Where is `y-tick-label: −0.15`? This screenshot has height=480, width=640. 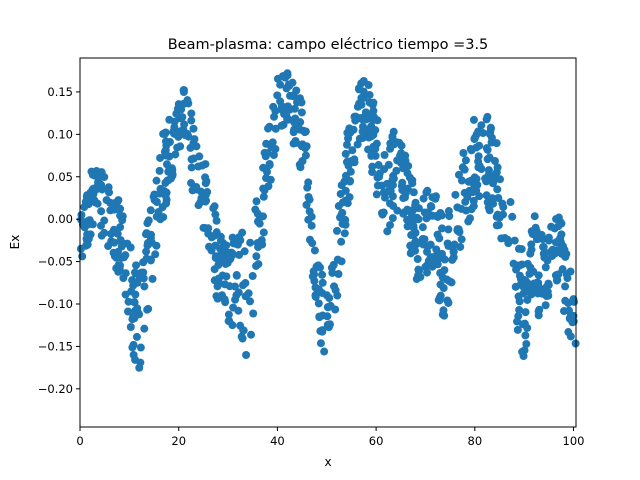 y-tick-label: −0.15 is located at coordinates (55, 346).